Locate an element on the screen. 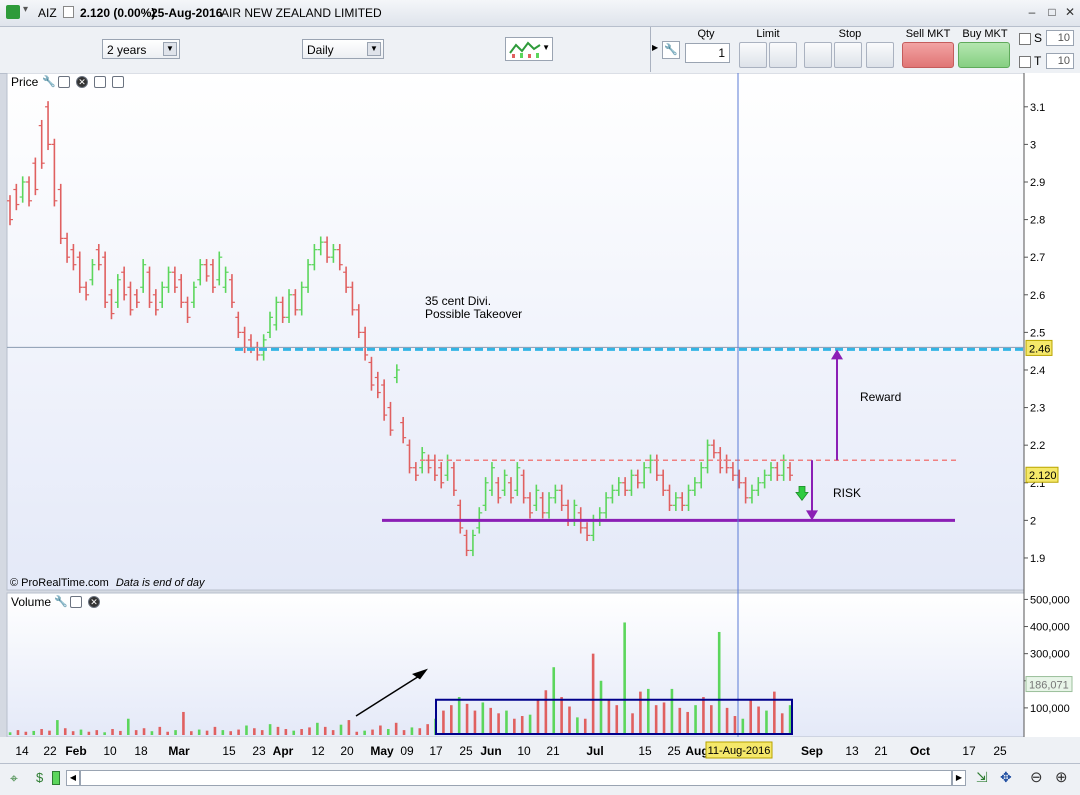  move-up-icon is located at coordinates (100, 82).